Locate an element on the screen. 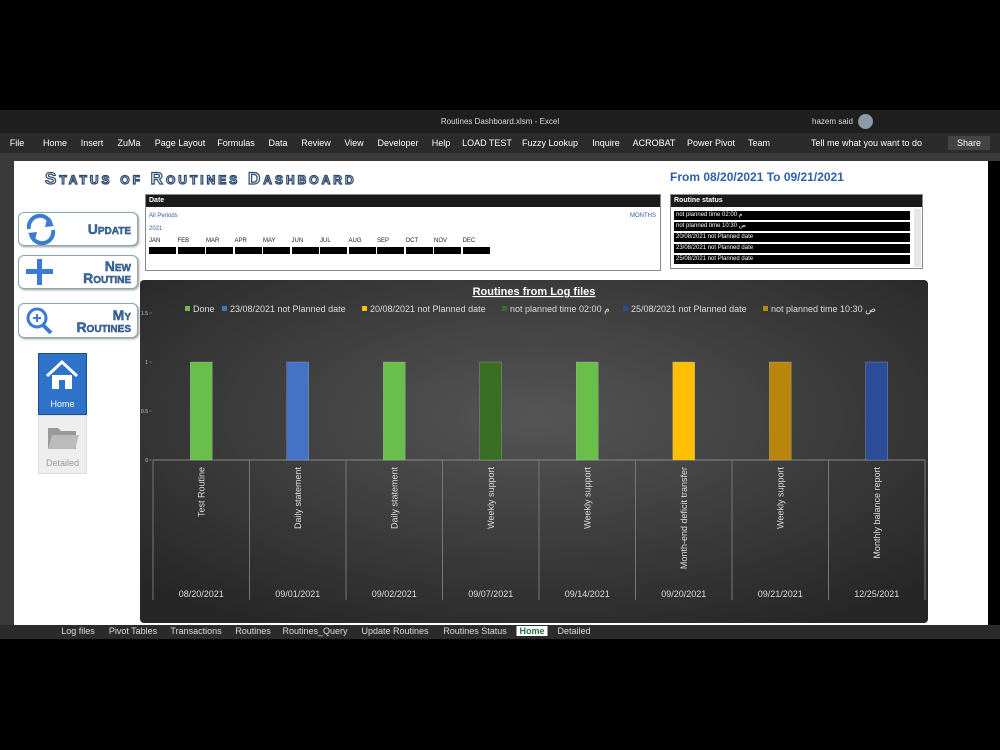 Image resolution: width=1000 pixels, height=750 pixels. ribbon-tab: Page Layout is located at coordinates (180, 143).